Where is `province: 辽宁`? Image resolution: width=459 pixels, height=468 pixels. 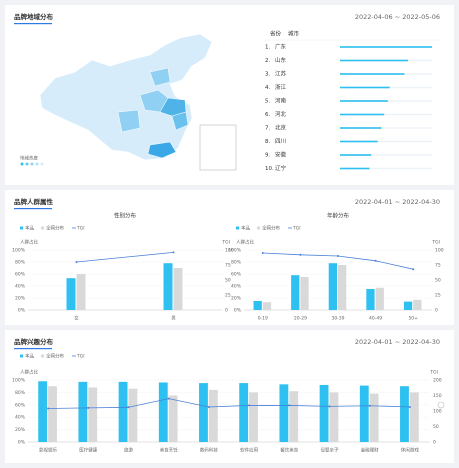 province: 辽宁 is located at coordinates (281, 168).